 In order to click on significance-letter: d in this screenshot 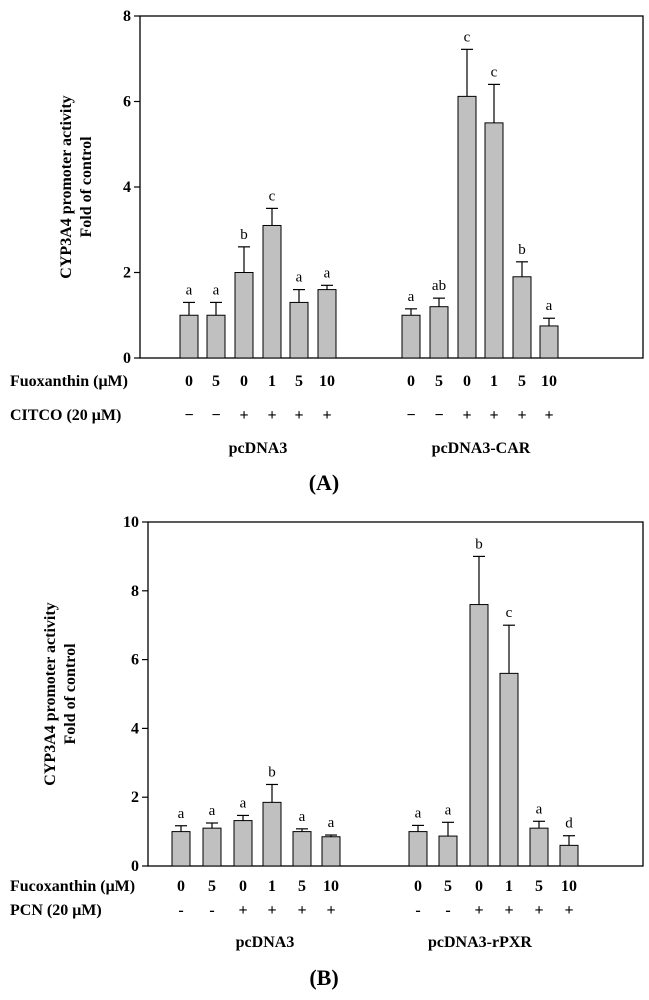, I will do `click(569, 824)`.